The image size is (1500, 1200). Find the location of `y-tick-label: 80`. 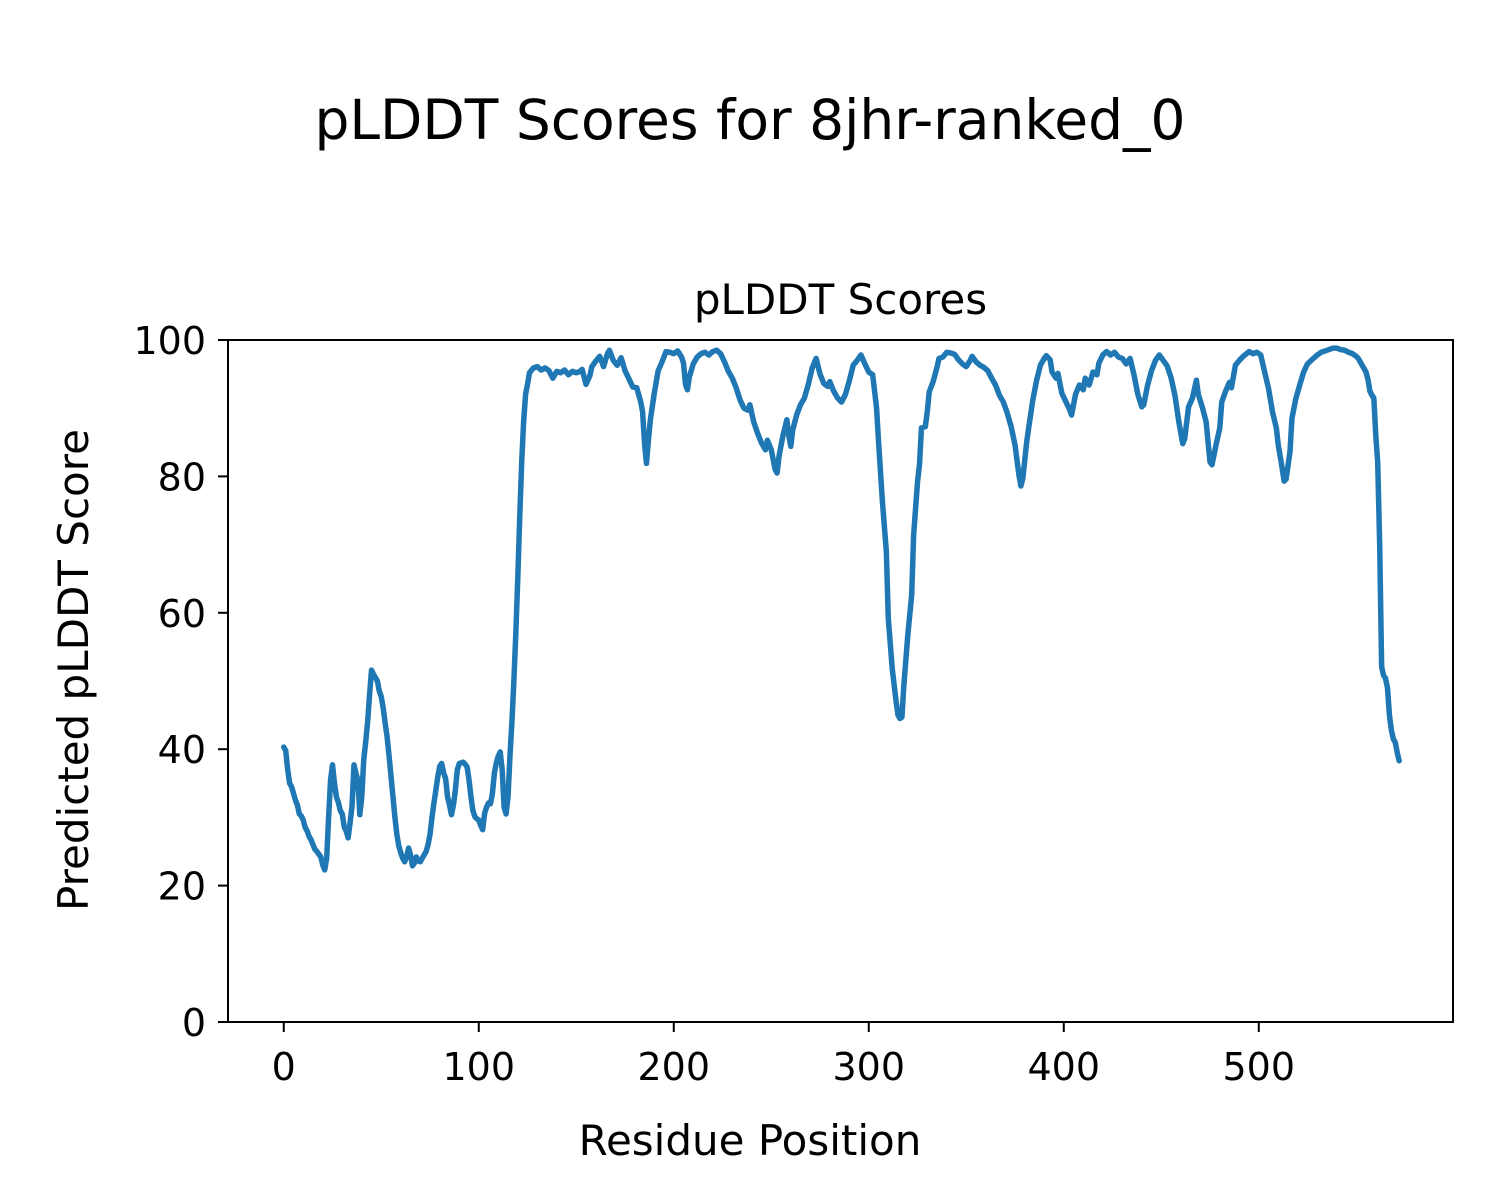

y-tick-label: 80 is located at coordinates (182, 477).